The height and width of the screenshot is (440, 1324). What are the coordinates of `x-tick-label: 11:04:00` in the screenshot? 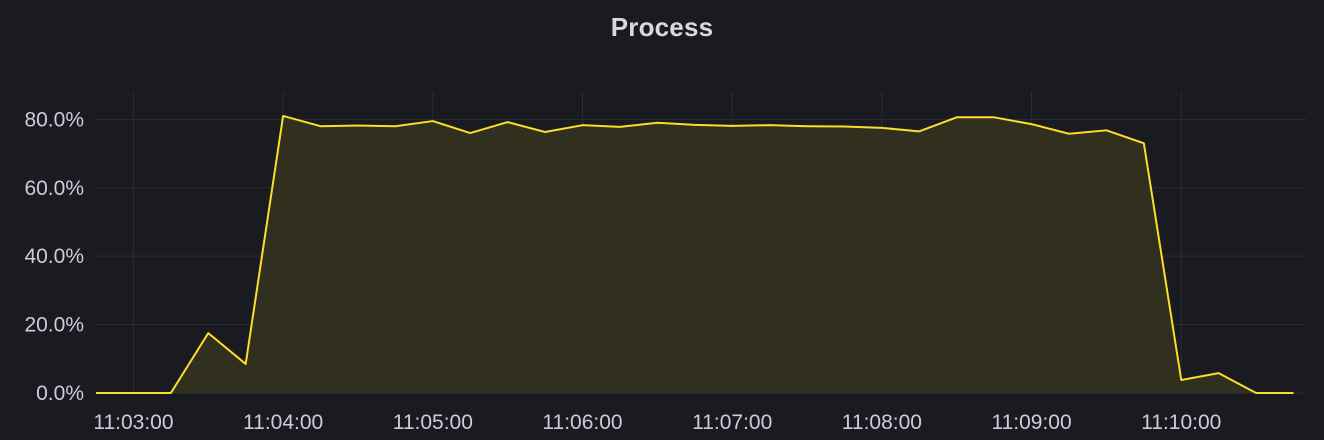 It's located at (283, 422).